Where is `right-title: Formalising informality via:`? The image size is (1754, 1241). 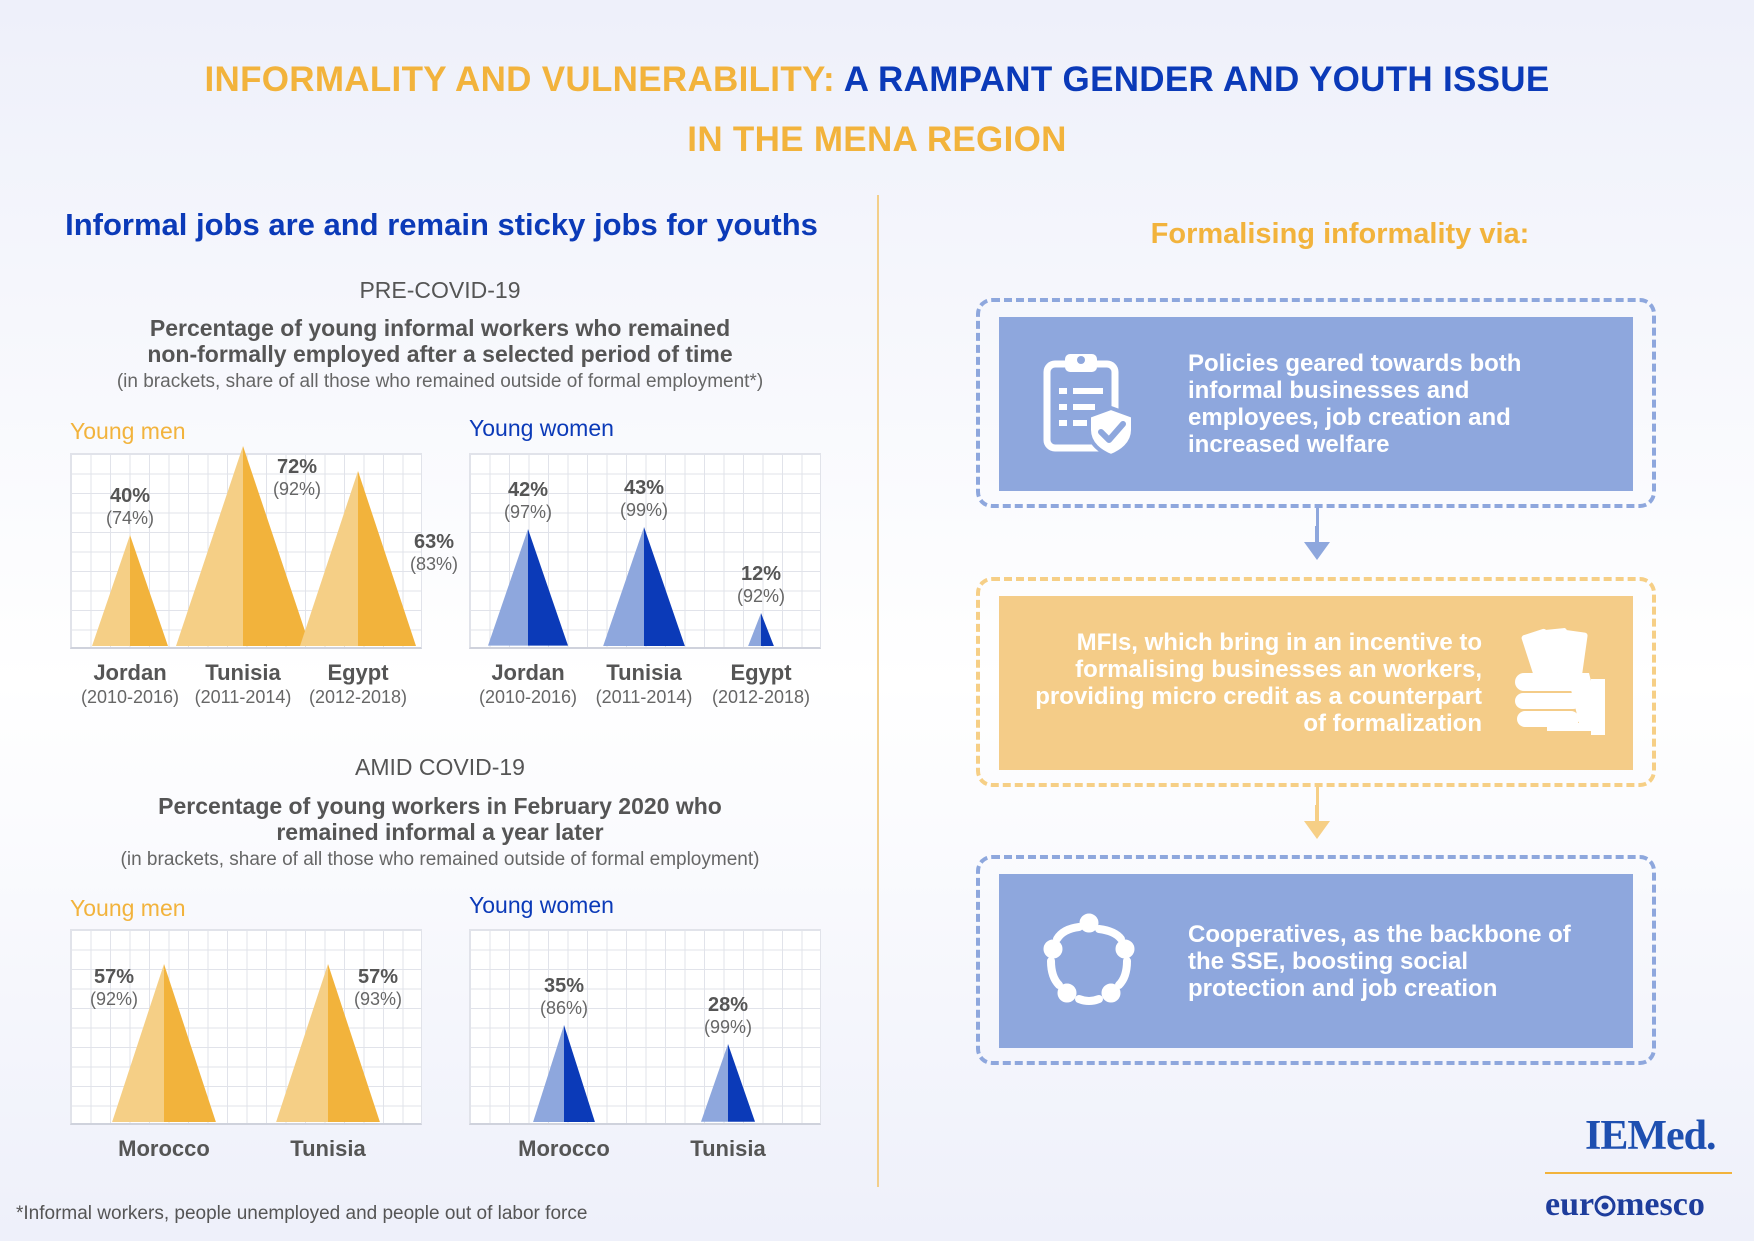 right-title: Formalising informality via: is located at coordinates (1340, 234).